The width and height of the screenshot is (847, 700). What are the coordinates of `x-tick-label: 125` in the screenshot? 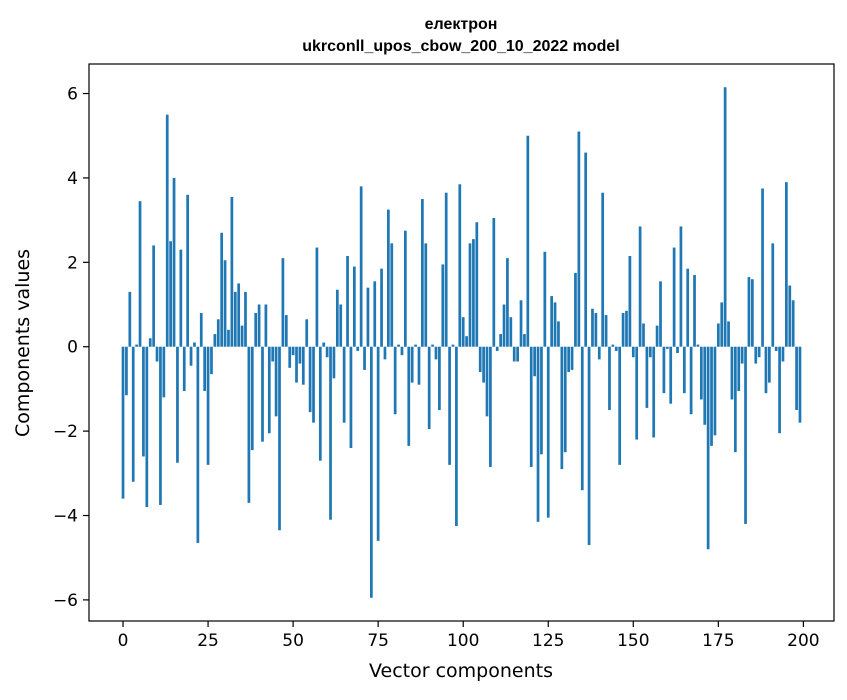 It's located at (548, 641).